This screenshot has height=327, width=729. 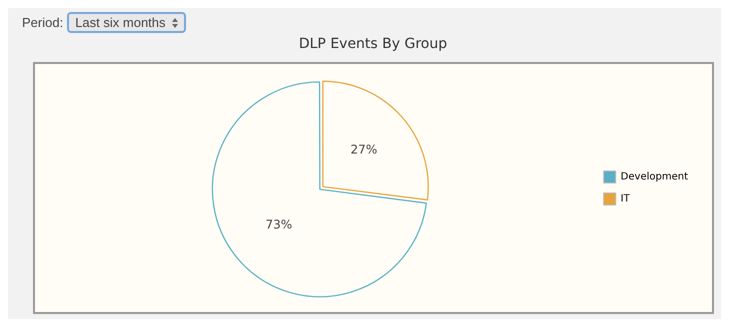 I want to click on data-label: 73%, so click(x=278, y=225).